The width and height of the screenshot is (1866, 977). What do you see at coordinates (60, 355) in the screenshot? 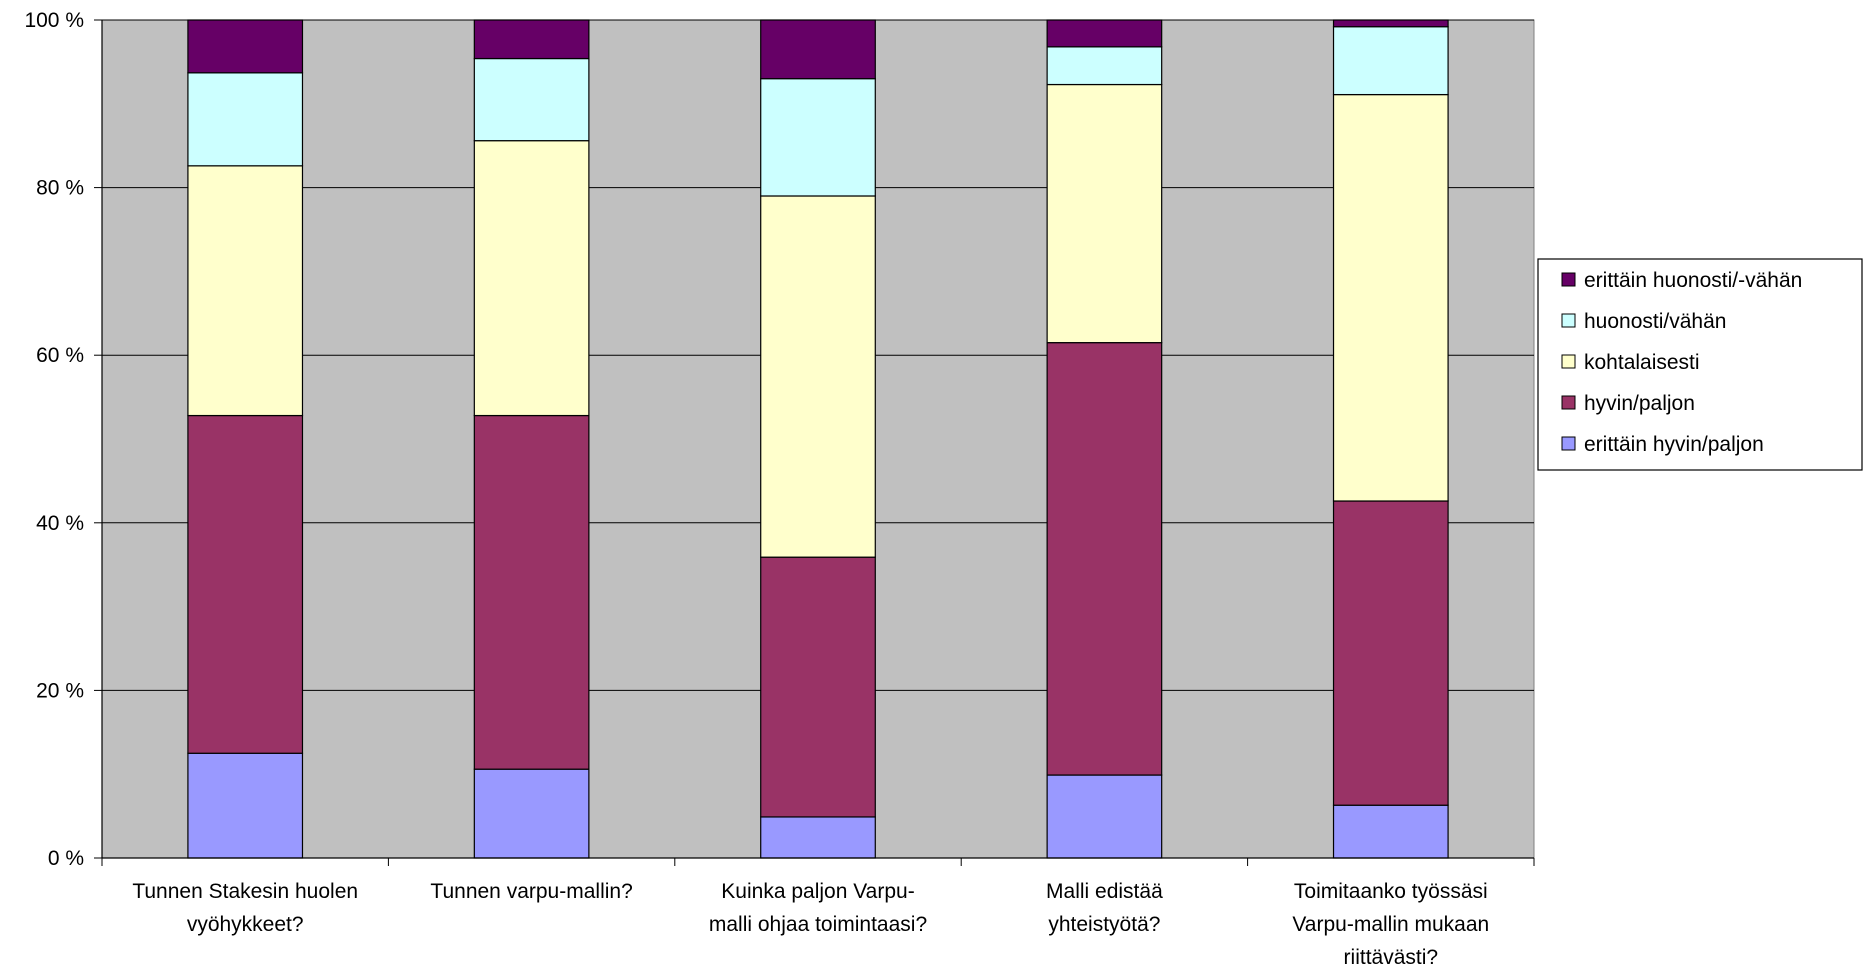
I see `y-tick-label: 60 %` at bounding box center [60, 355].